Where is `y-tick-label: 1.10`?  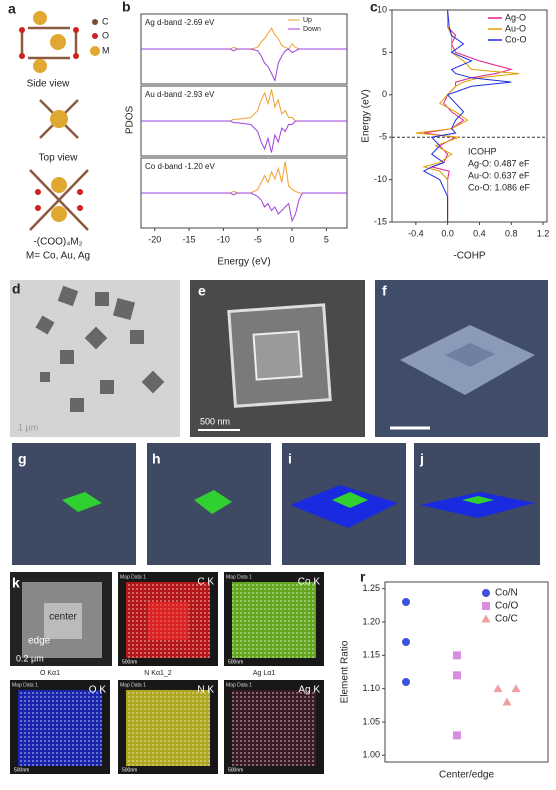
y-tick-label: 1.10 is located at coordinates (371, 688).